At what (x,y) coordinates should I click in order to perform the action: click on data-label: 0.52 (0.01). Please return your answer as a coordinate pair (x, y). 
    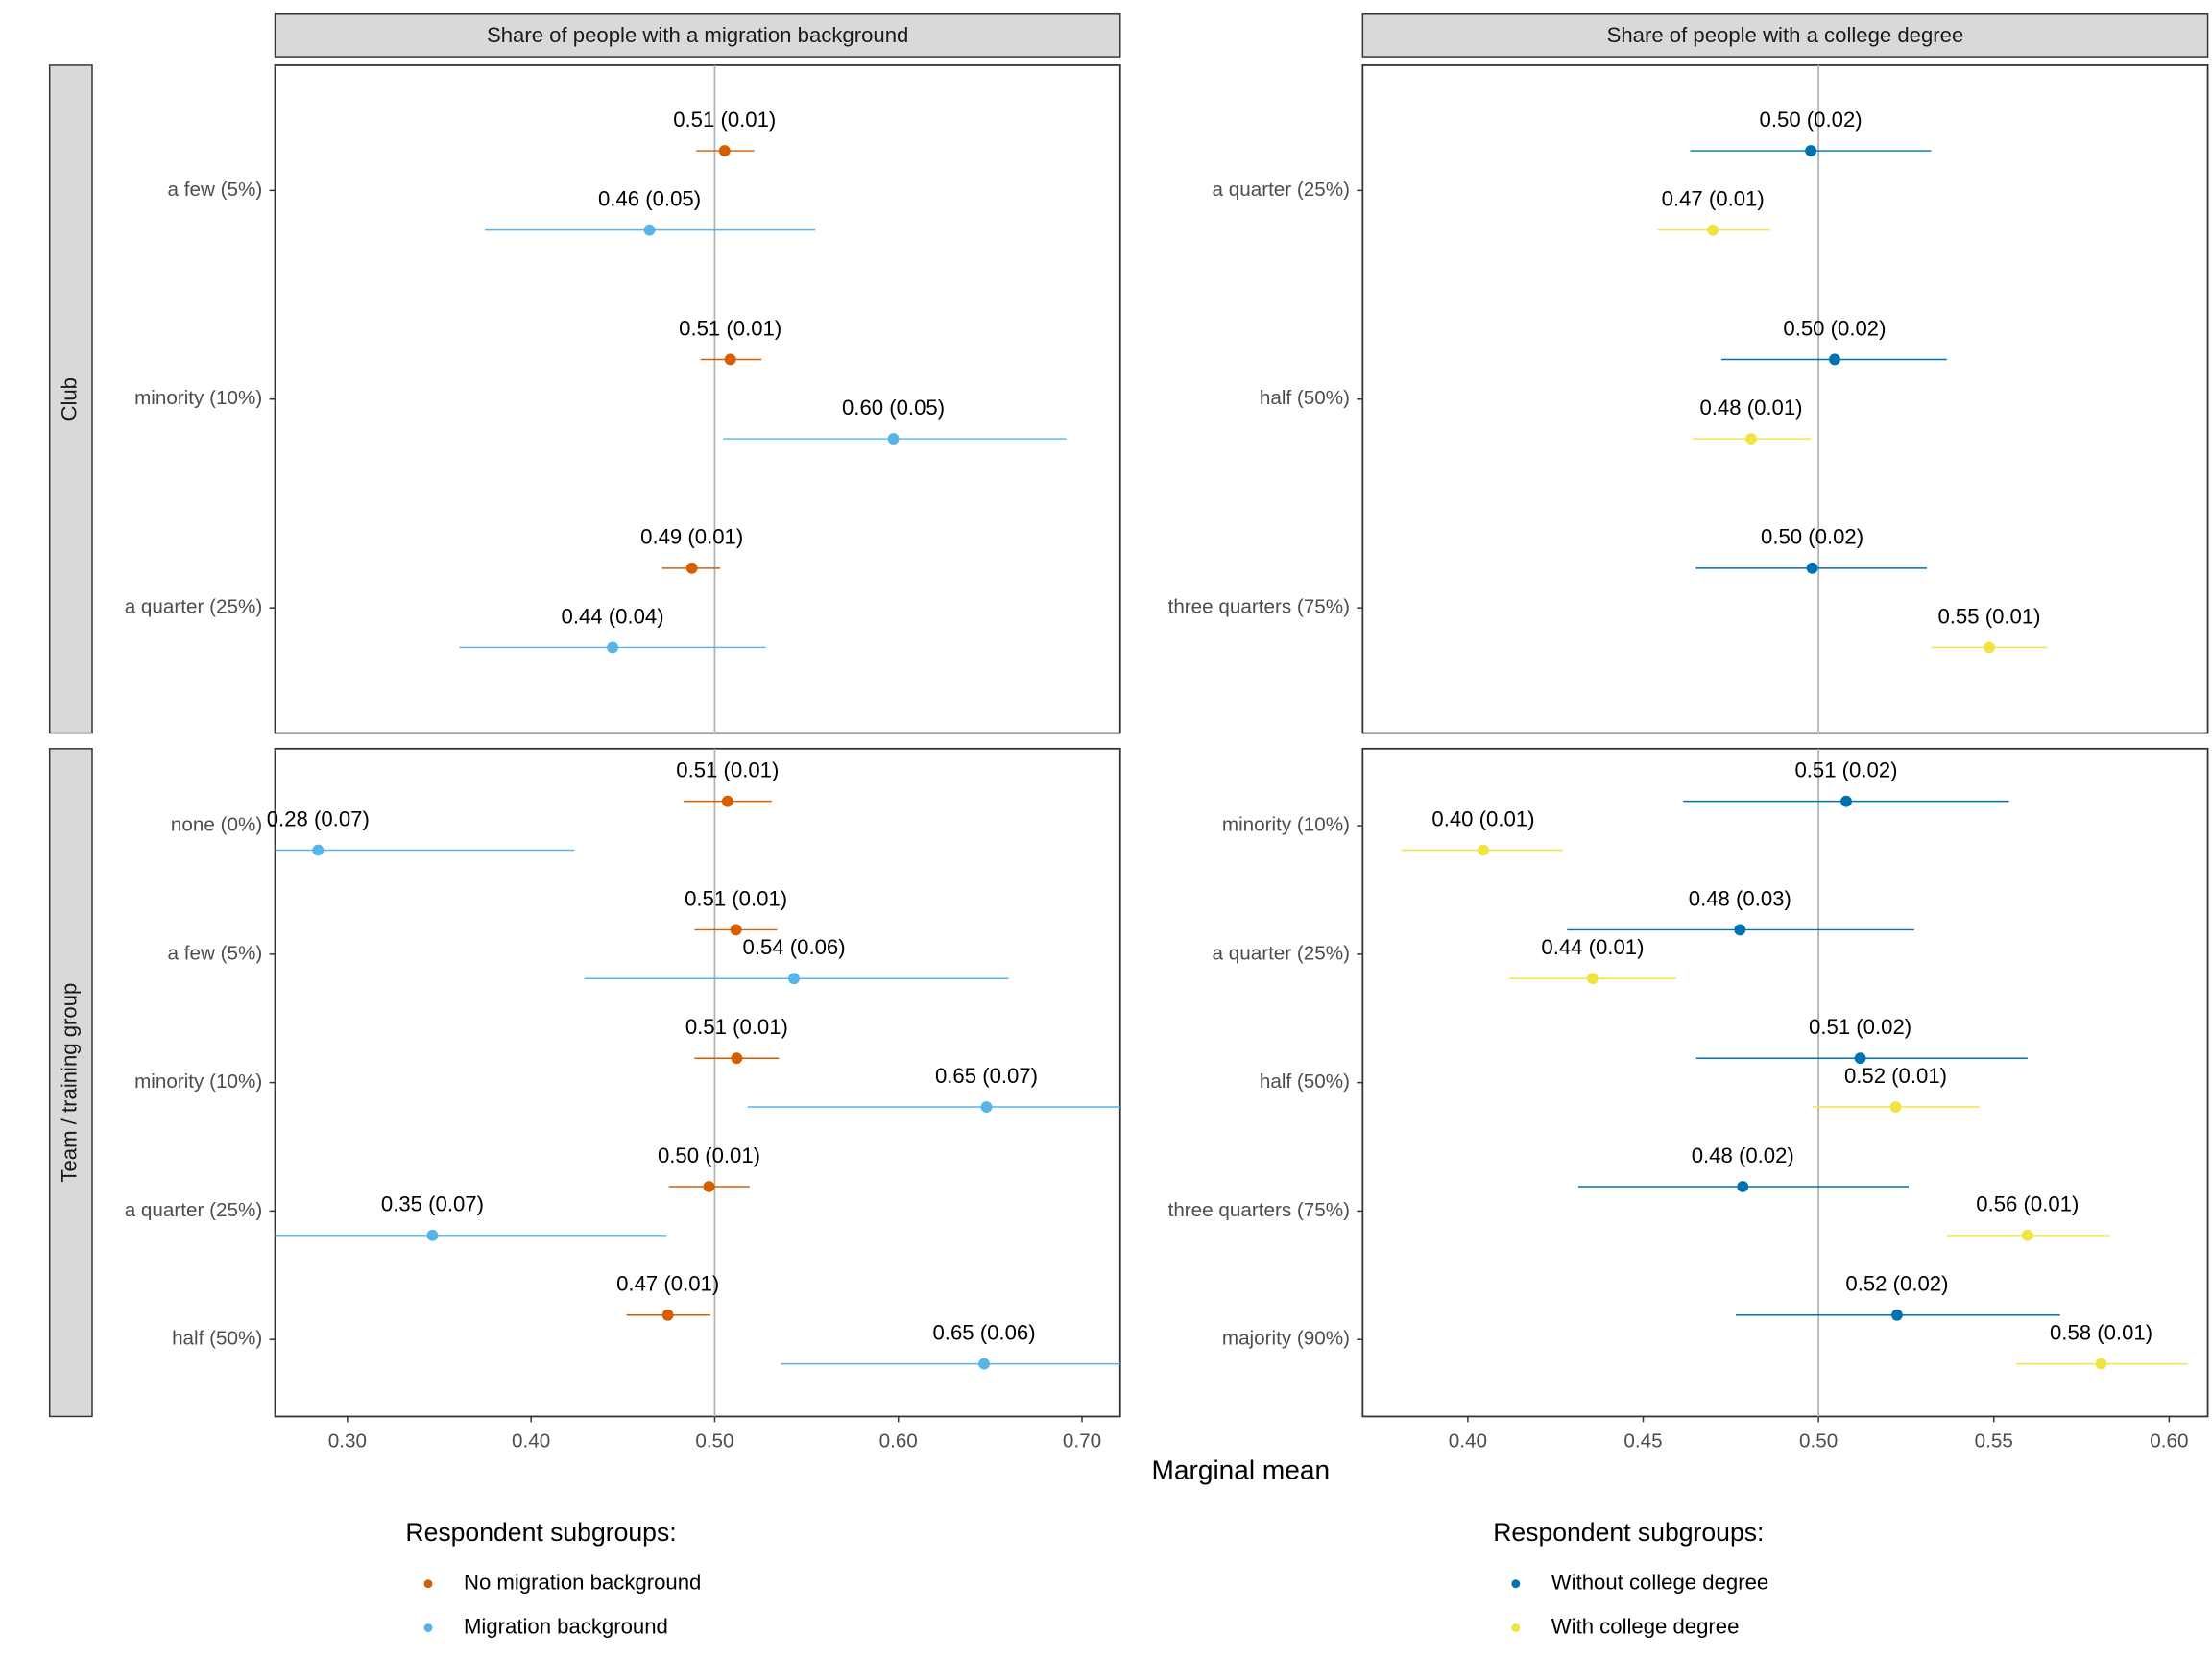
    Looking at the image, I should click on (1895, 1076).